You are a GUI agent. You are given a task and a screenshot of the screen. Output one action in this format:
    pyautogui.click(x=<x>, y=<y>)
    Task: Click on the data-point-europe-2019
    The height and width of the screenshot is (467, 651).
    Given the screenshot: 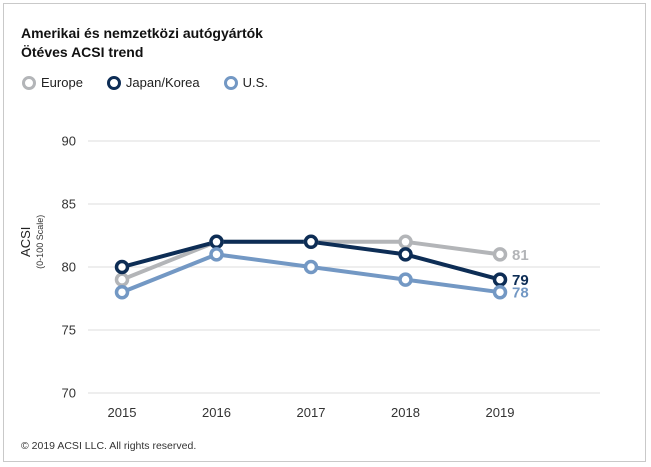 What is the action you would take?
    pyautogui.click(x=500, y=254)
    